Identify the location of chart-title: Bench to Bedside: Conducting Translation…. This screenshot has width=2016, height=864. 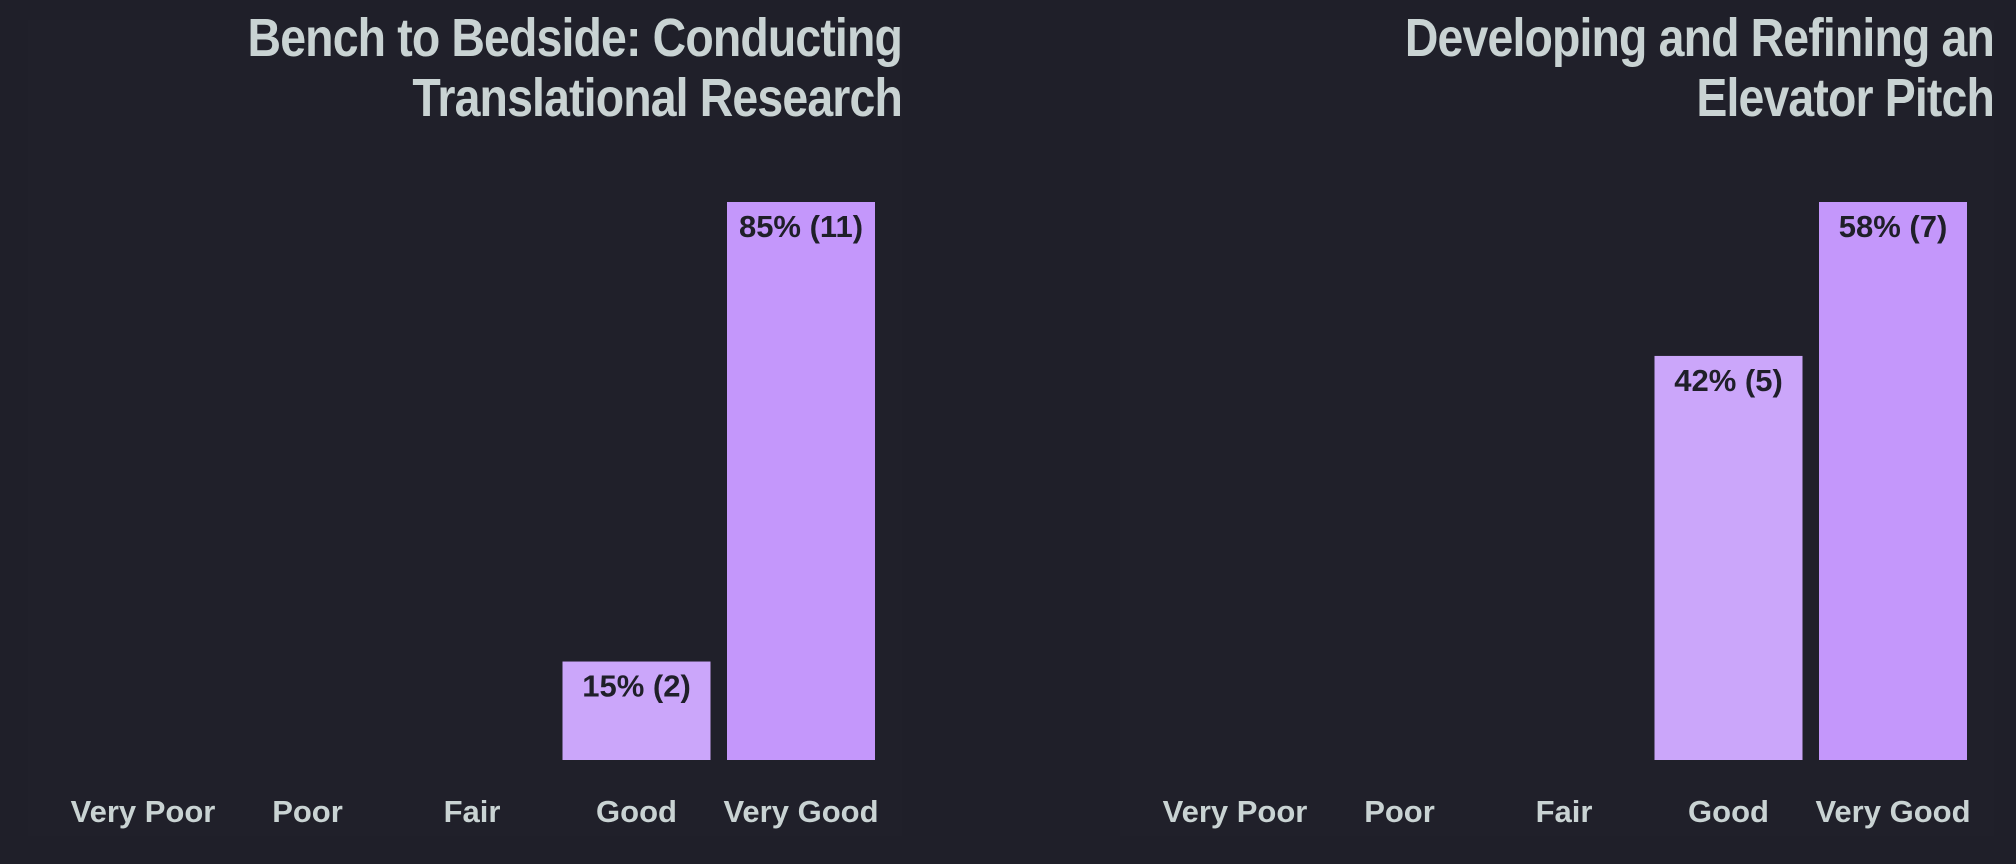
(575, 68).